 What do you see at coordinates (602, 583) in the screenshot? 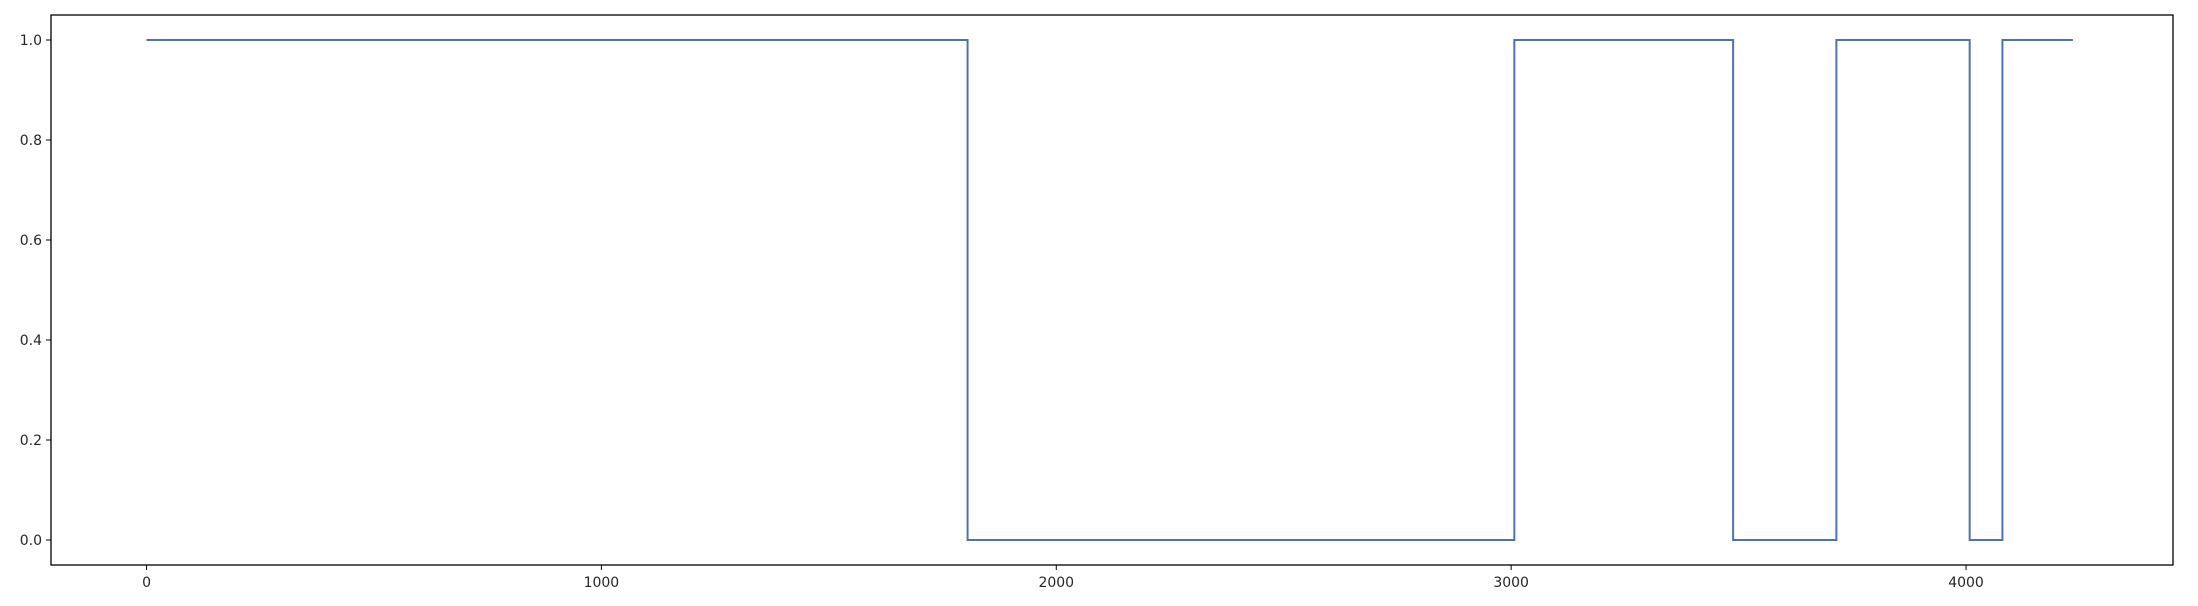
I see `x-tick-label: 1000` at bounding box center [602, 583].